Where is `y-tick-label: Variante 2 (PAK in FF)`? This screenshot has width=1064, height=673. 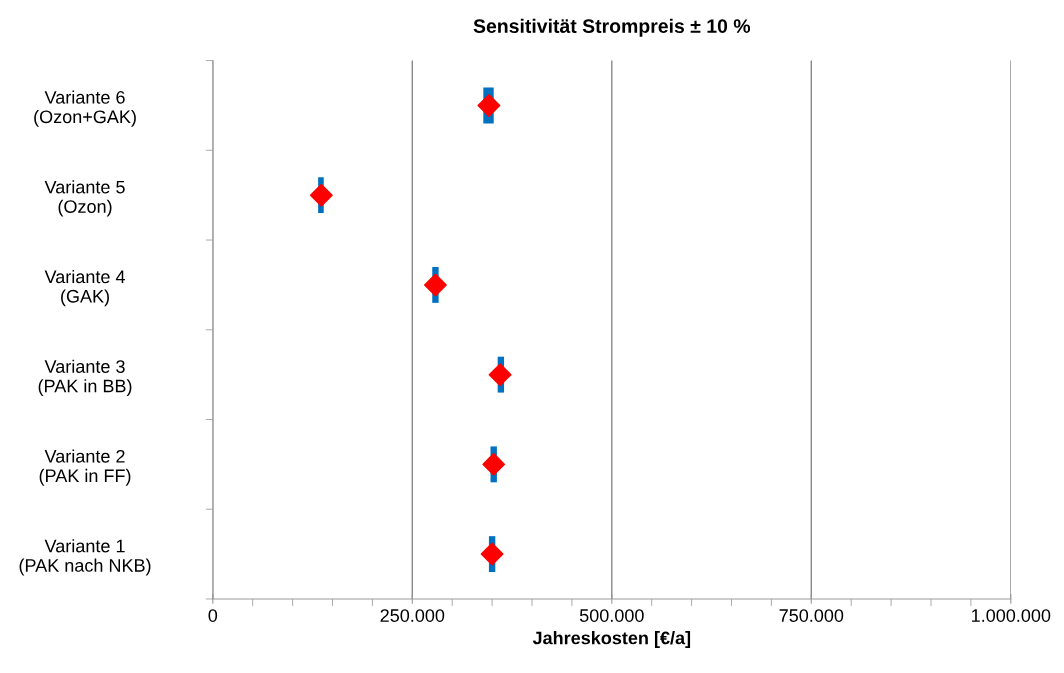
y-tick-label: Variante 2 (PAK in FF) is located at coordinates (85, 467).